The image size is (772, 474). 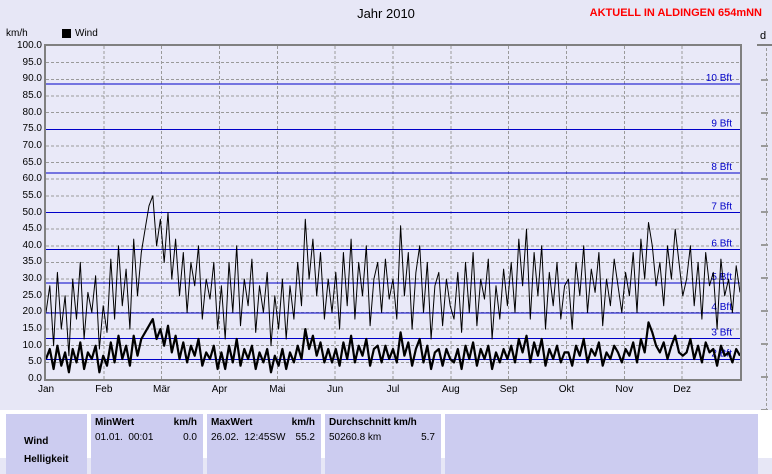 What do you see at coordinates (719, 78) in the screenshot?
I see `beaufort-label: 10 Bft` at bounding box center [719, 78].